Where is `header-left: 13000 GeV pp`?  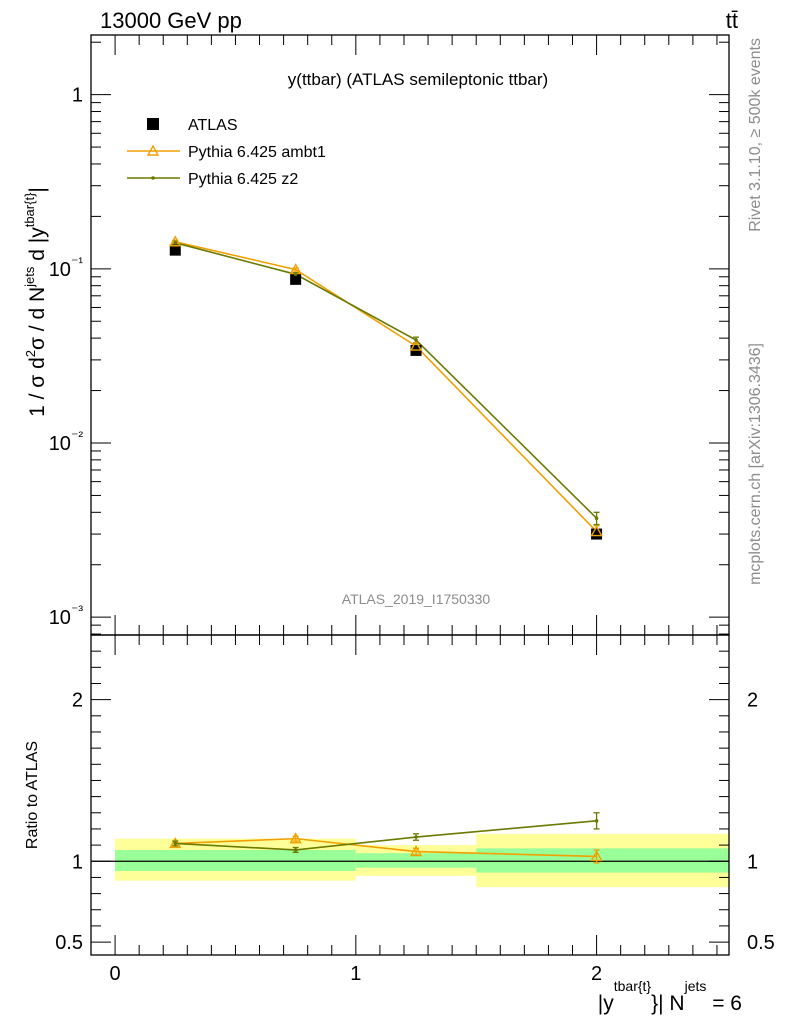
header-left: 13000 GeV pp is located at coordinates (171, 20).